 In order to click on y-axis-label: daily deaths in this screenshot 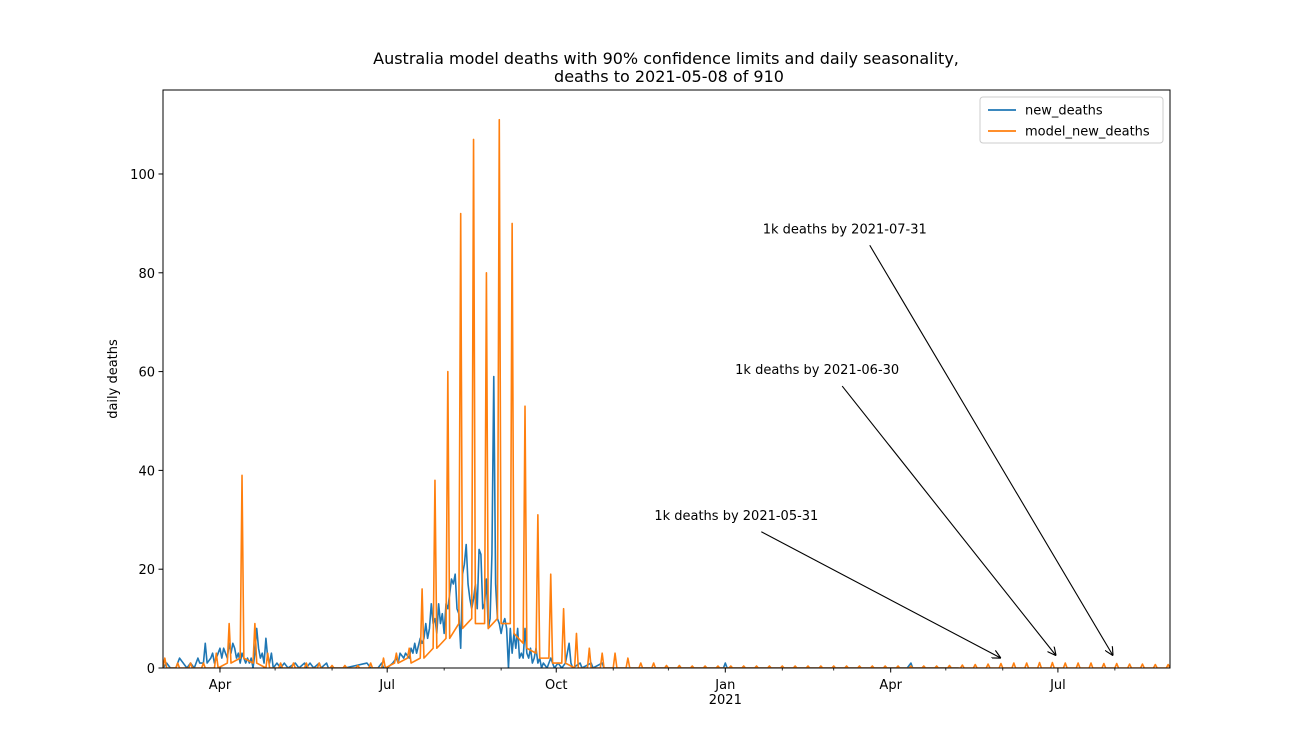, I will do `click(113, 379)`.